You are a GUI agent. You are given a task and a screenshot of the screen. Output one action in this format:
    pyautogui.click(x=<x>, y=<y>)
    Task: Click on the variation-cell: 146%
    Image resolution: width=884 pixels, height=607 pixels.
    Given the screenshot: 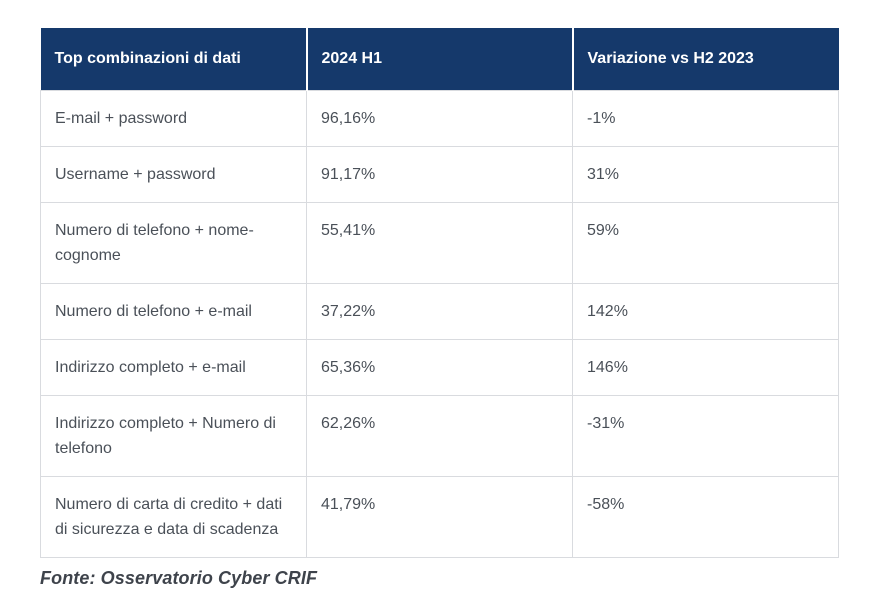 What is the action you would take?
    pyautogui.click(x=705, y=367)
    